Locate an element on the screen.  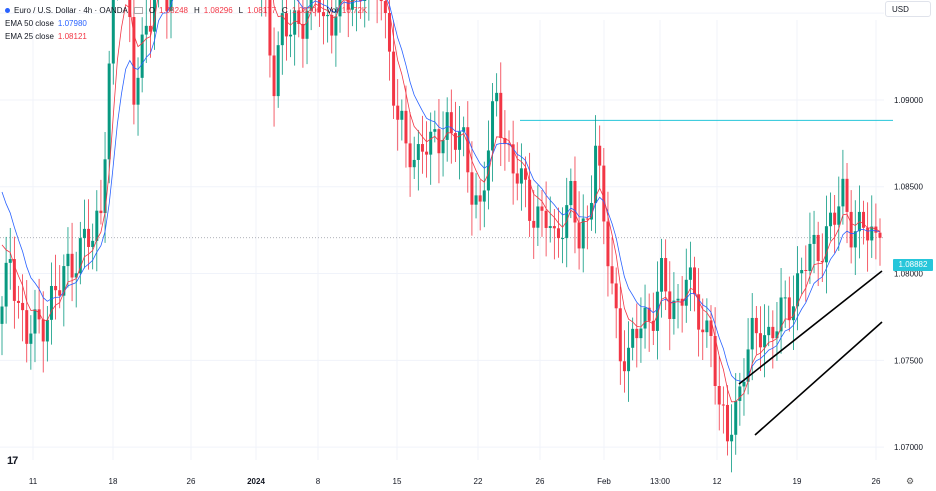
volume-label: Vol is located at coordinates (332, 10).